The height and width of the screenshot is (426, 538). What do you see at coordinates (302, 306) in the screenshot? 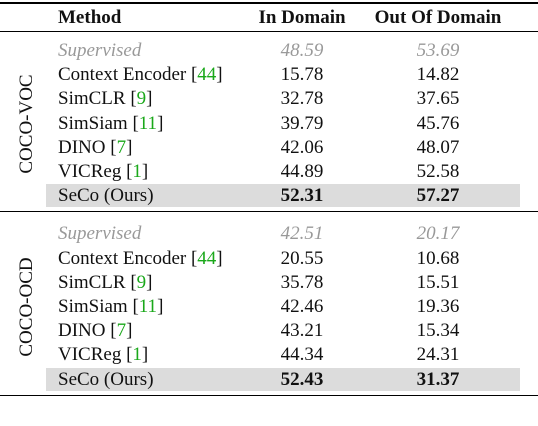
I see `in-domain-cell: 42.46` at bounding box center [302, 306].